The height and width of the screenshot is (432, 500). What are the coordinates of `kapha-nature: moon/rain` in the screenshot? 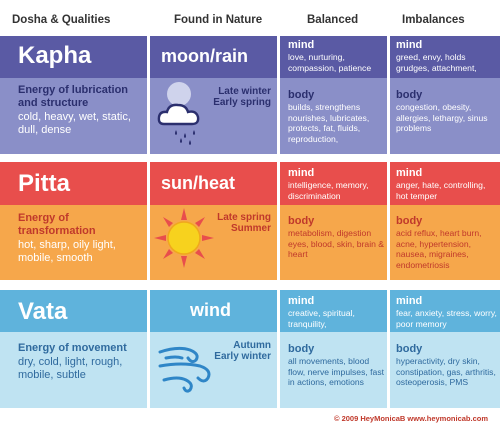 It's located at (205, 56).